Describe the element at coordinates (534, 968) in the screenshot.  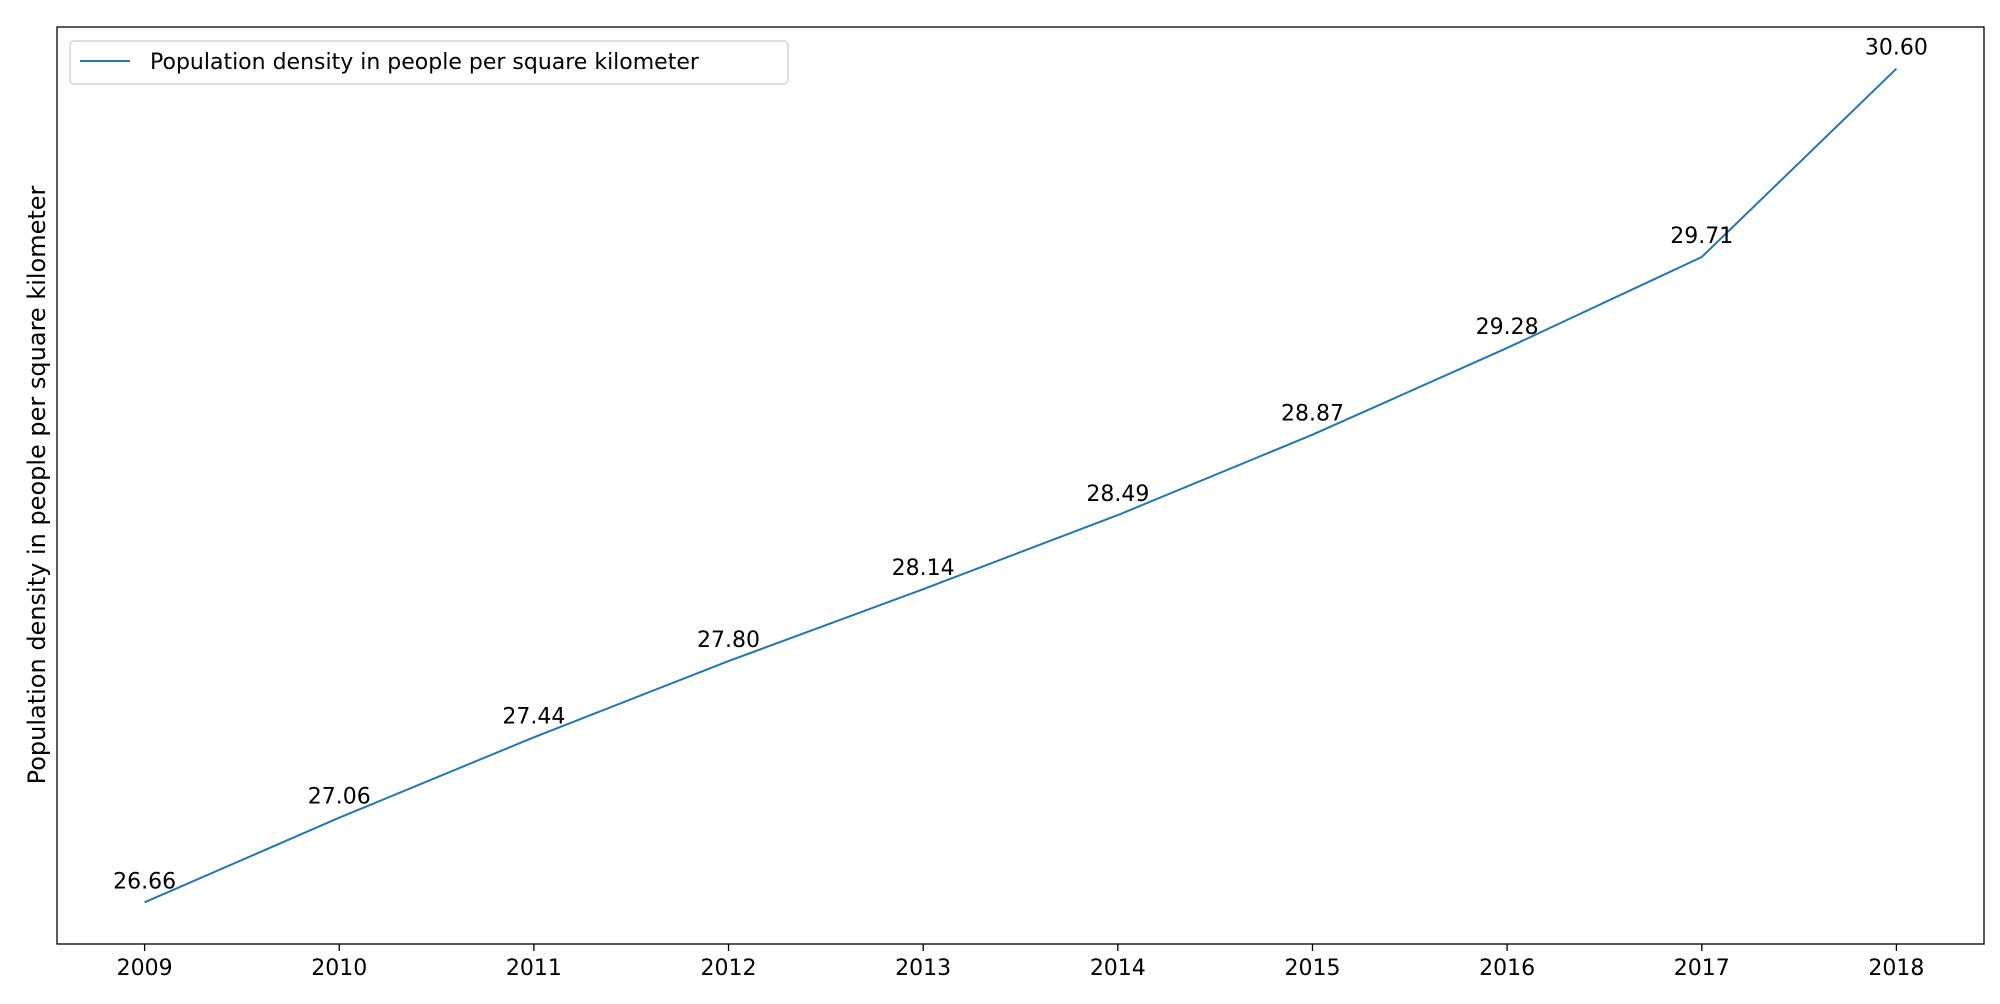
I see `x-tick-label: 2011` at that location.